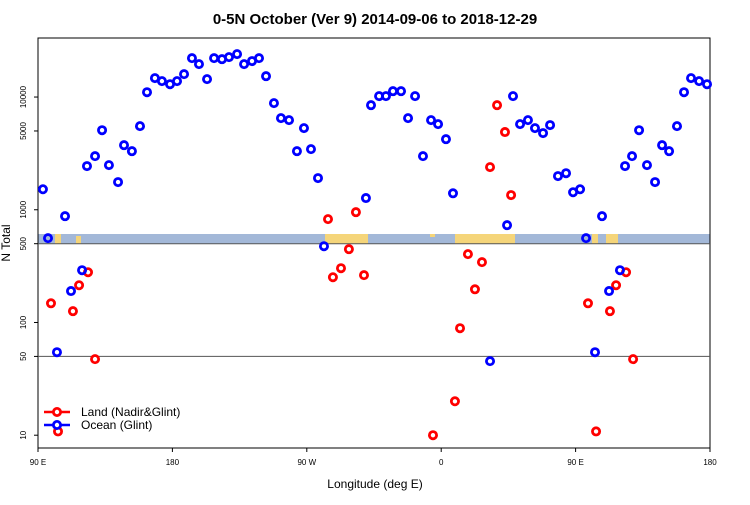  I want to click on x-tick-label: 180, so click(710, 462).